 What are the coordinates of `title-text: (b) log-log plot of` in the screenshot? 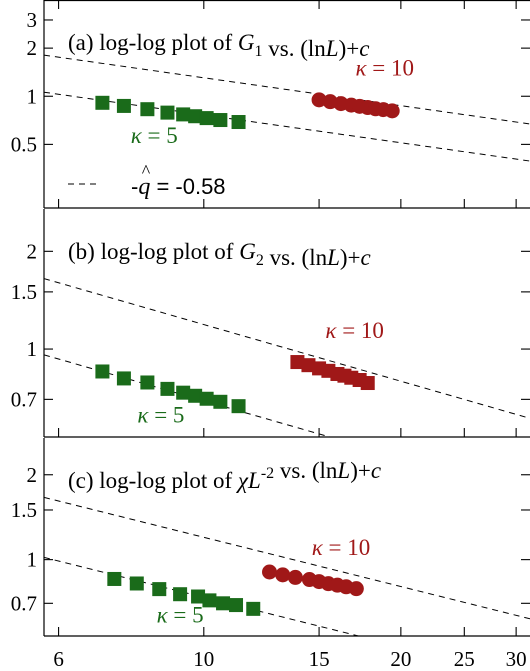 It's located at (153, 251).